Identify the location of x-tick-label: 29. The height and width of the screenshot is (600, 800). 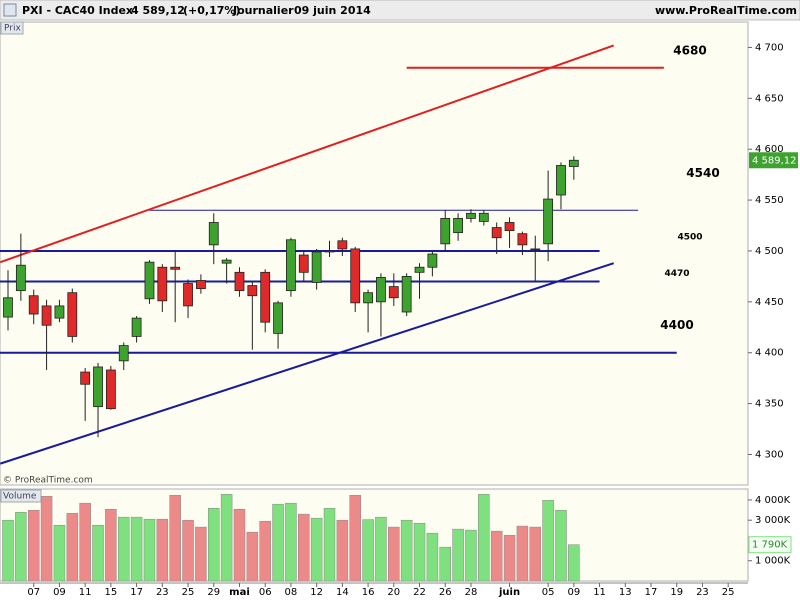
(213, 592).